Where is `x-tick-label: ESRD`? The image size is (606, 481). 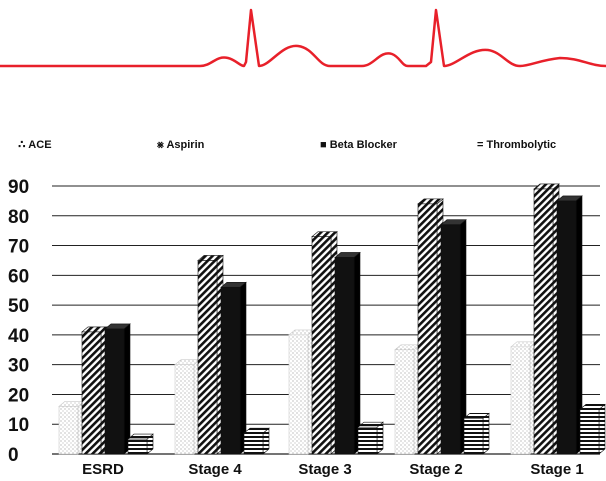 x-tick-label: ESRD is located at coordinates (103, 469).